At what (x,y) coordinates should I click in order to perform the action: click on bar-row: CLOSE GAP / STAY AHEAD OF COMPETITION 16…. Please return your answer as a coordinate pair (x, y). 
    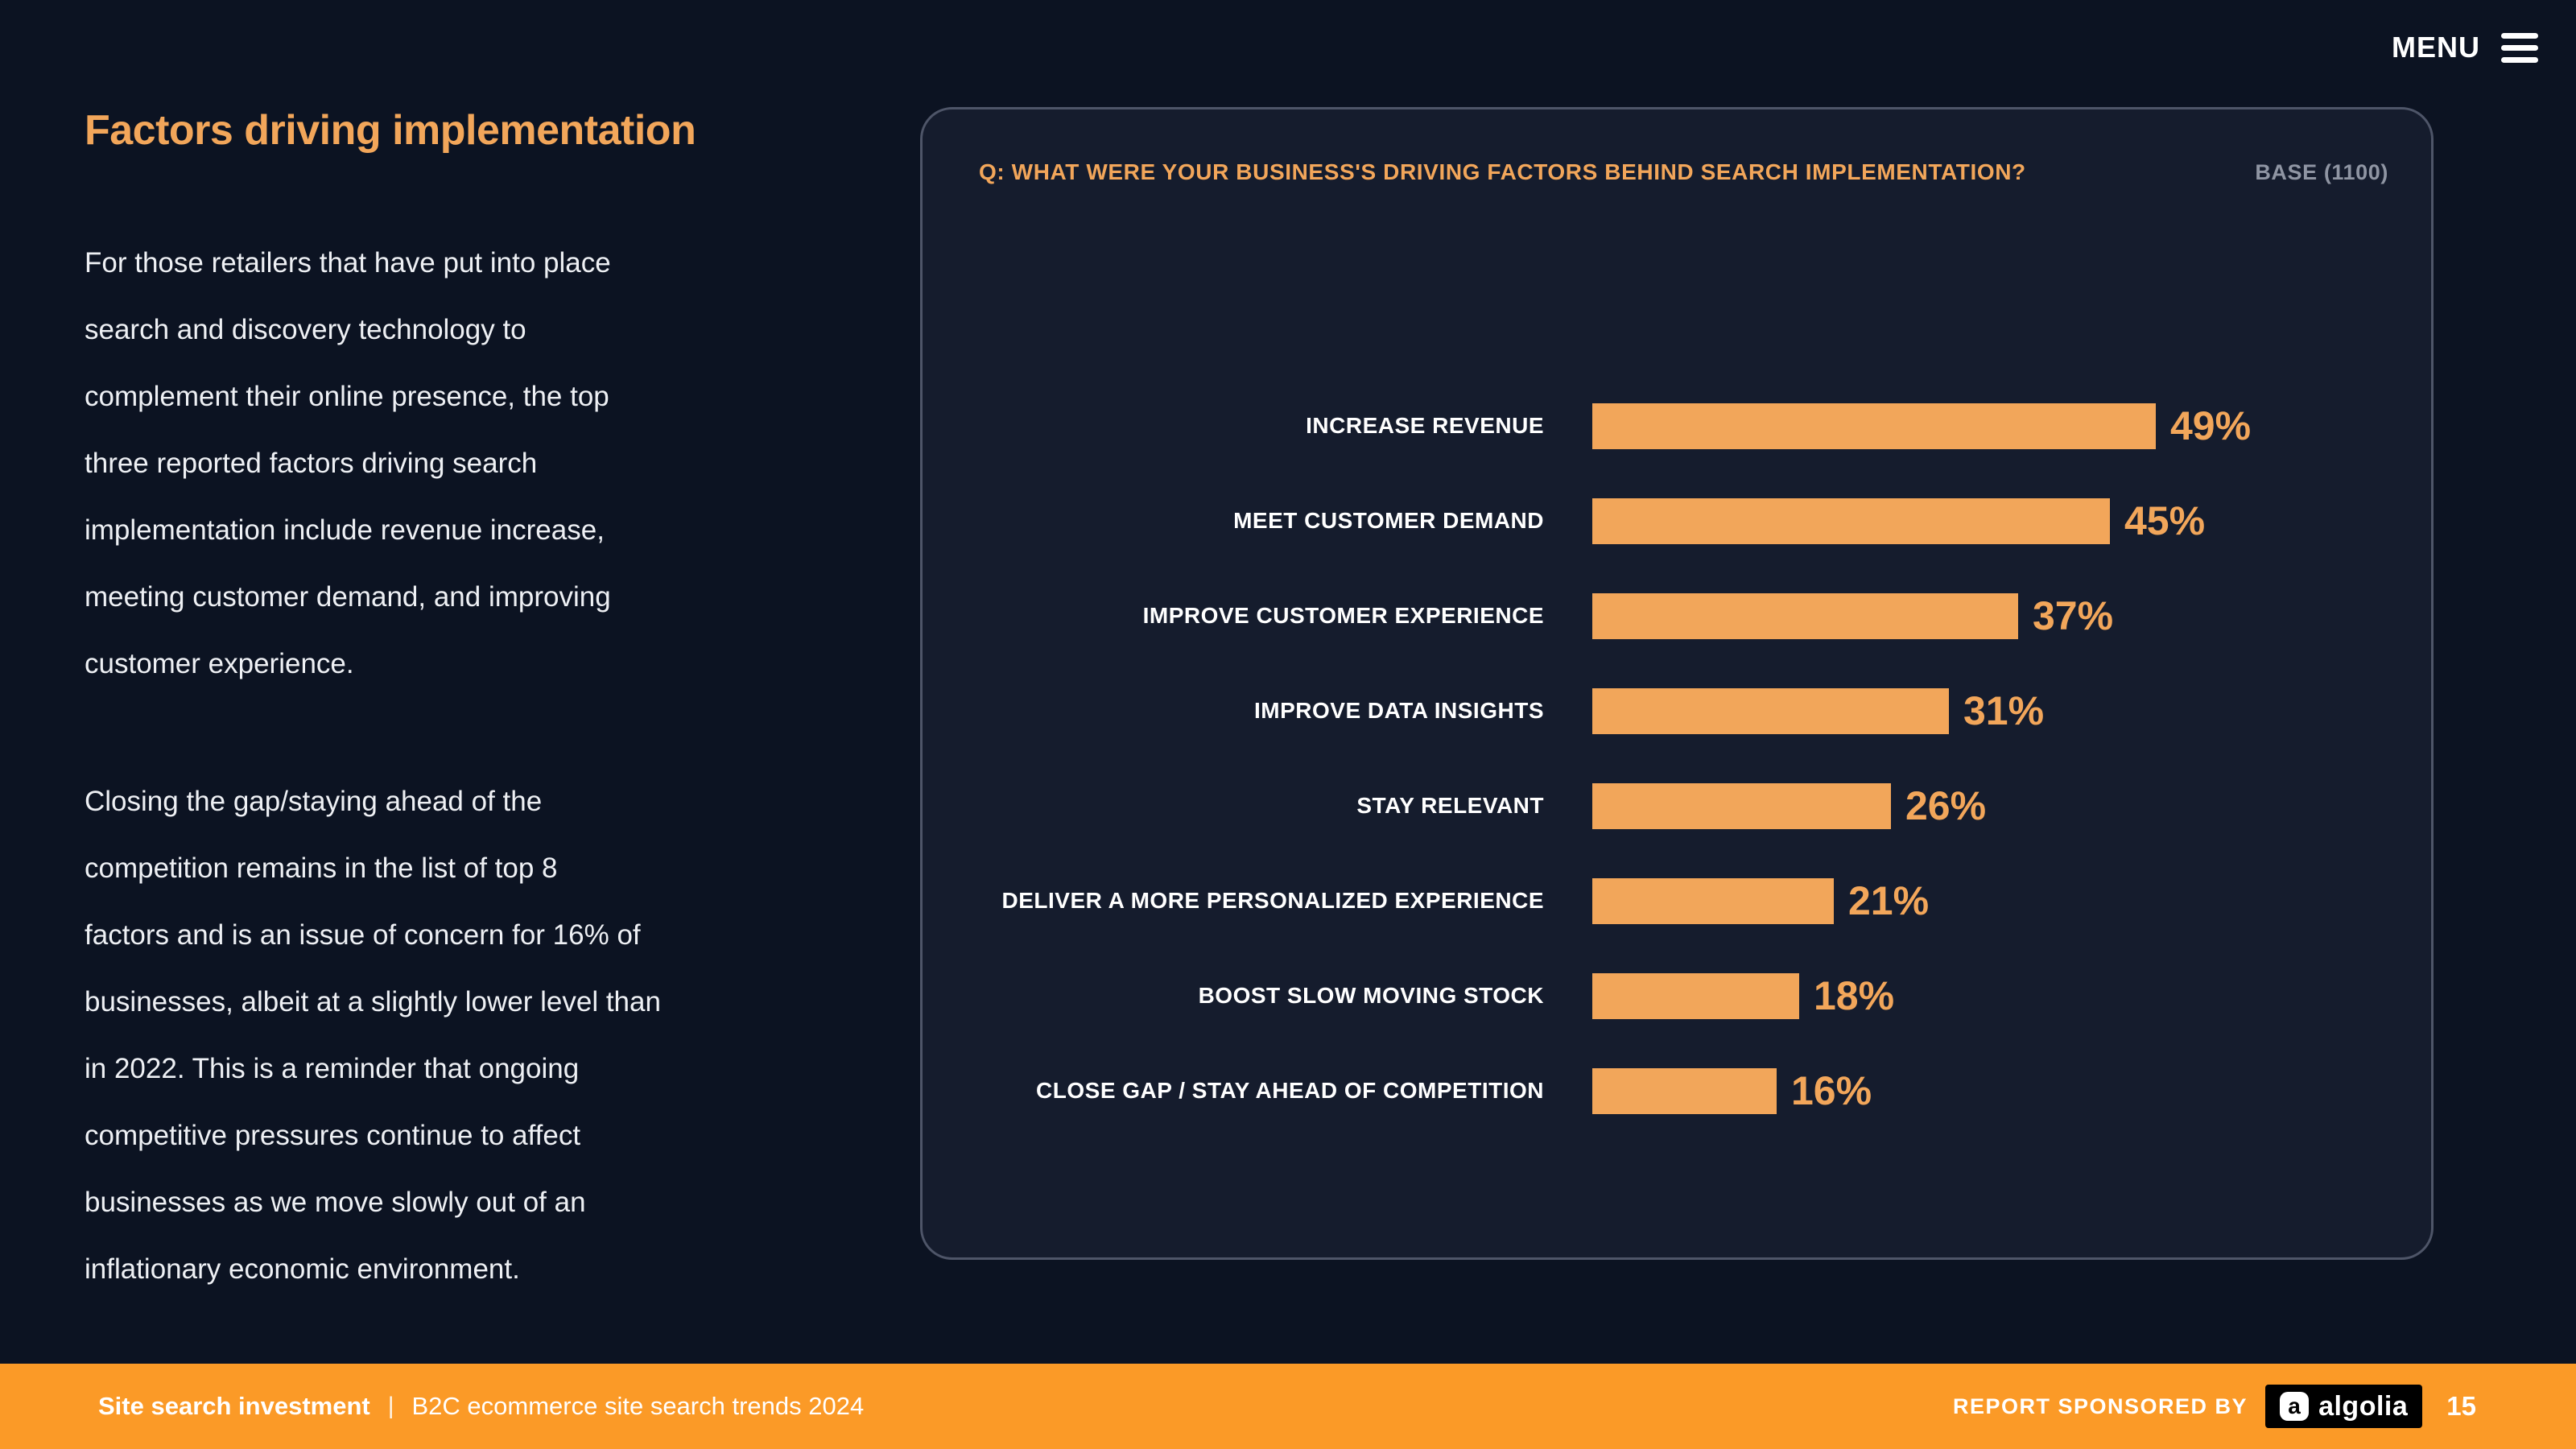
    Looking at the image, I should click on (1677, 1090).